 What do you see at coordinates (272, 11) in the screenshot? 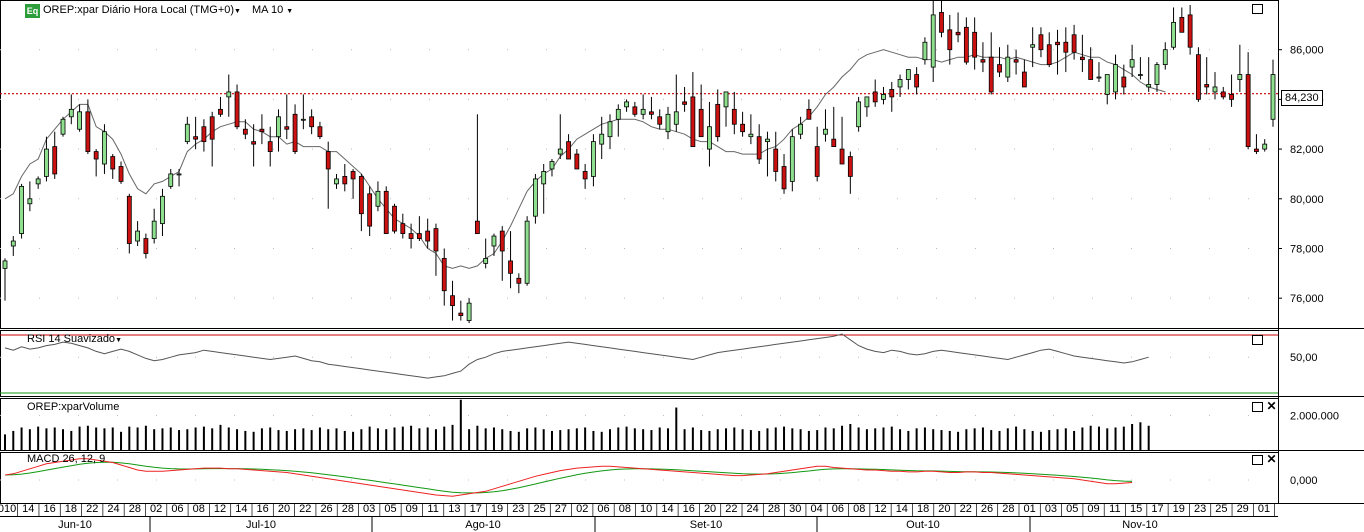
I see `ma-indicator-label: MA 10 ▼` at bounding box center [272, 11].